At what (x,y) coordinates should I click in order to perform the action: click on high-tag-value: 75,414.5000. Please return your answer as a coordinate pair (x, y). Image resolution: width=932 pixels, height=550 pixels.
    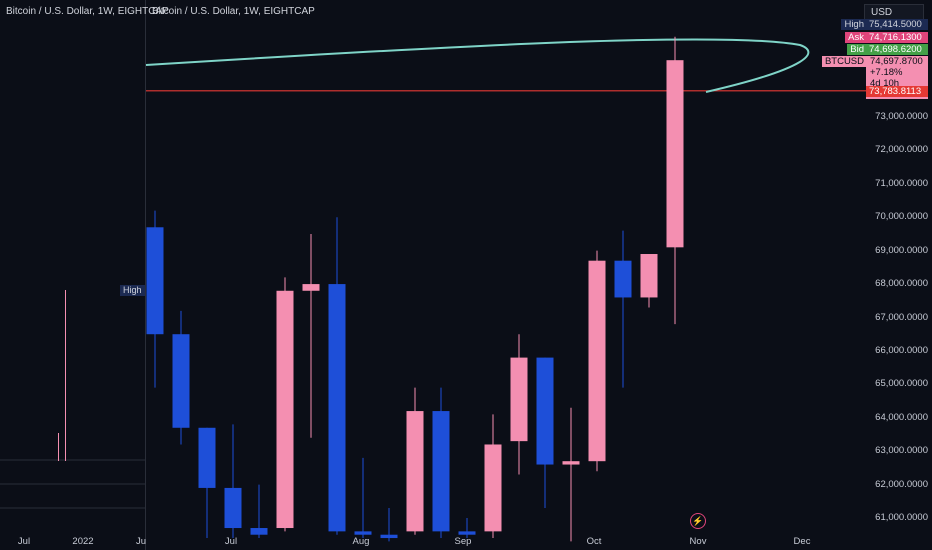
    Looking at the image, I should click on (897, 24).